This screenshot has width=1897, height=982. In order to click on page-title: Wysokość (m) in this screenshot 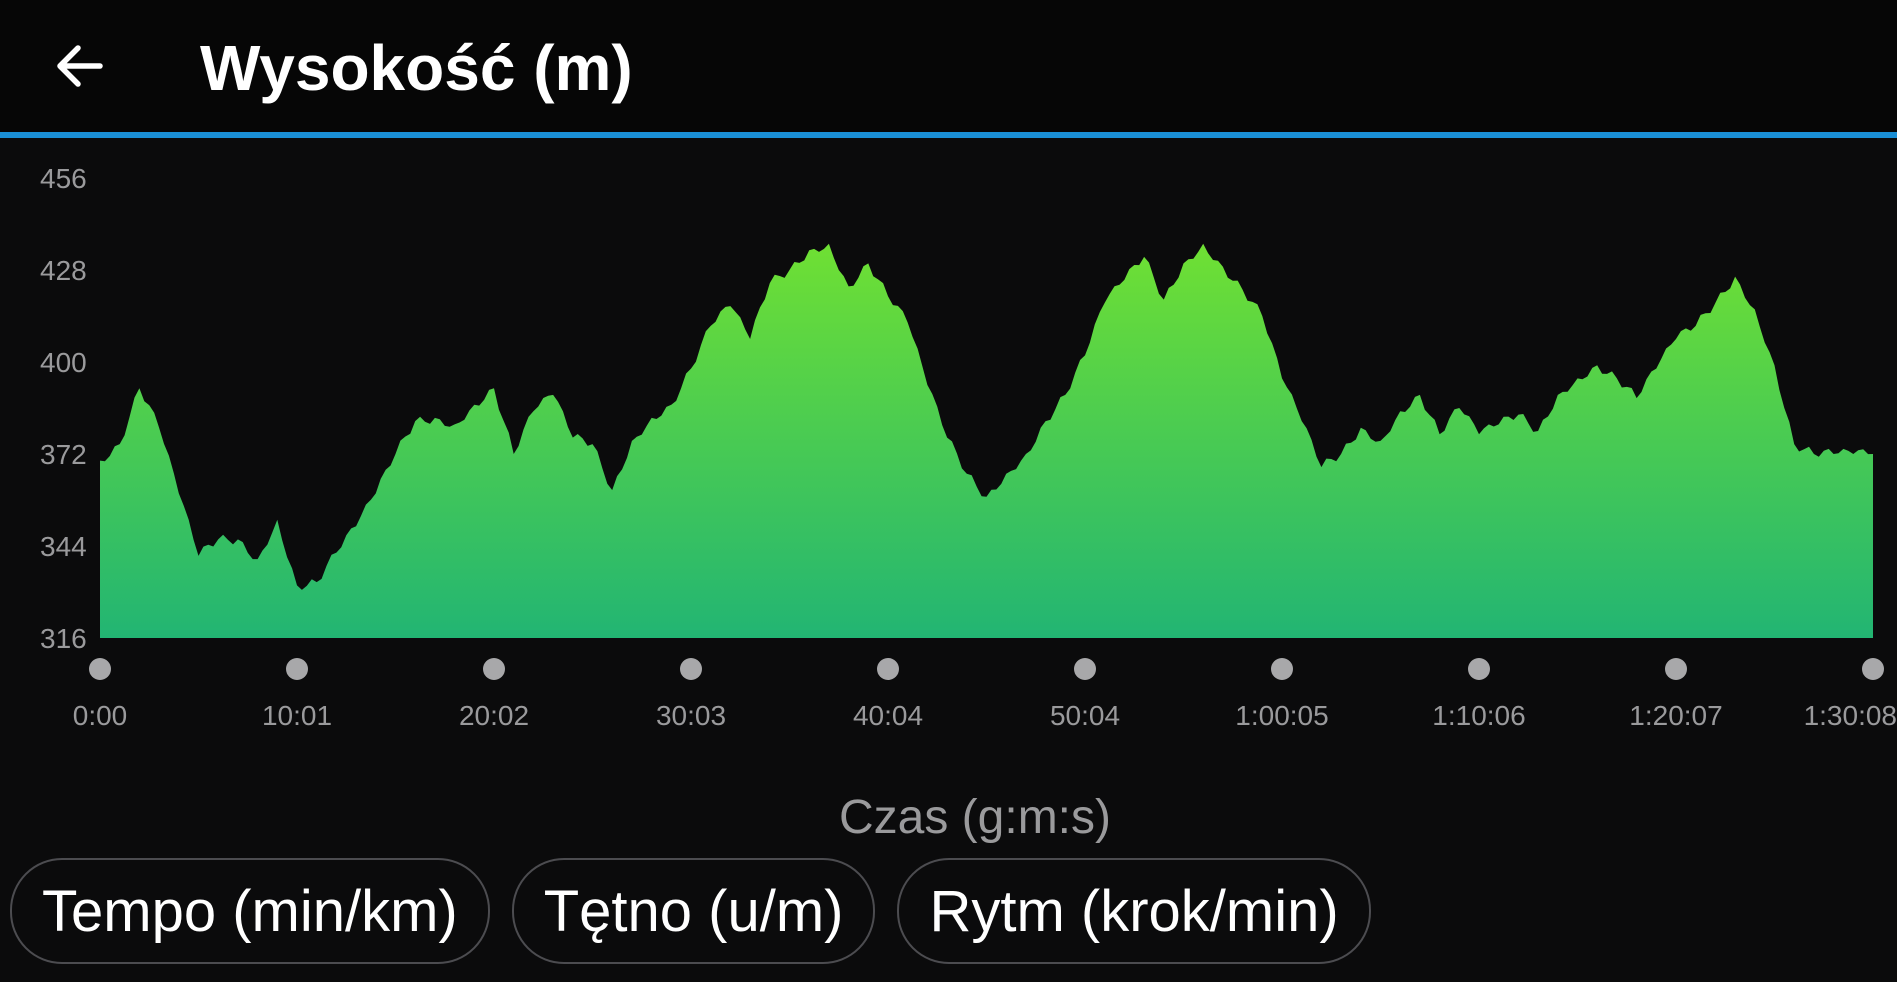, I will do `click(416, 68)`.